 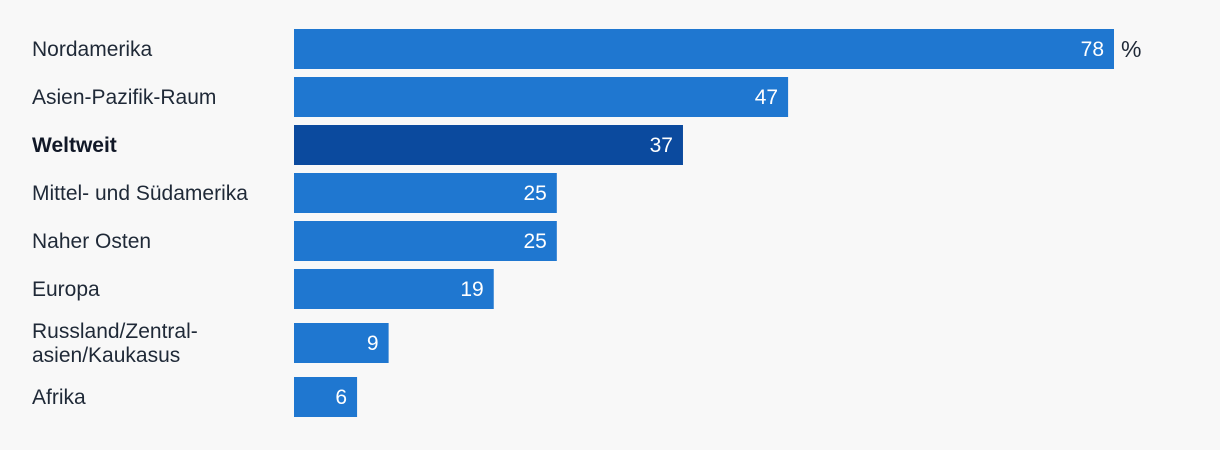 I want to click on value-label: 9, so click(x=373, y=343).